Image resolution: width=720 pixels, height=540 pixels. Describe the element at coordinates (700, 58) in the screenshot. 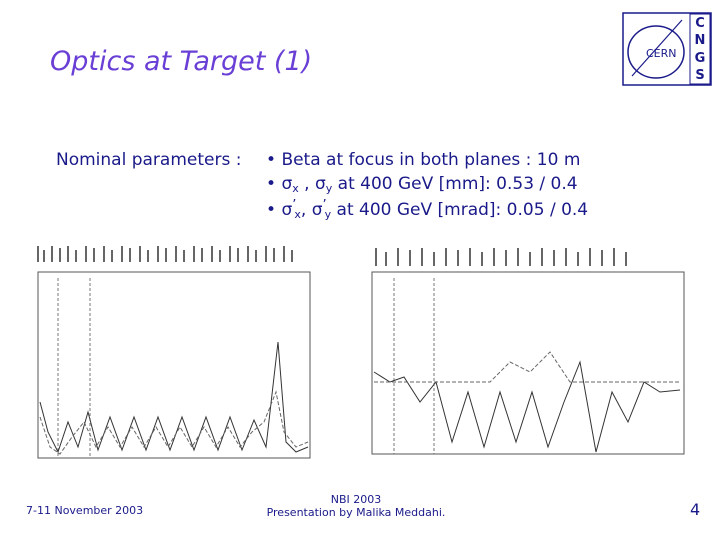

I see `logo-letter: G` at that location.